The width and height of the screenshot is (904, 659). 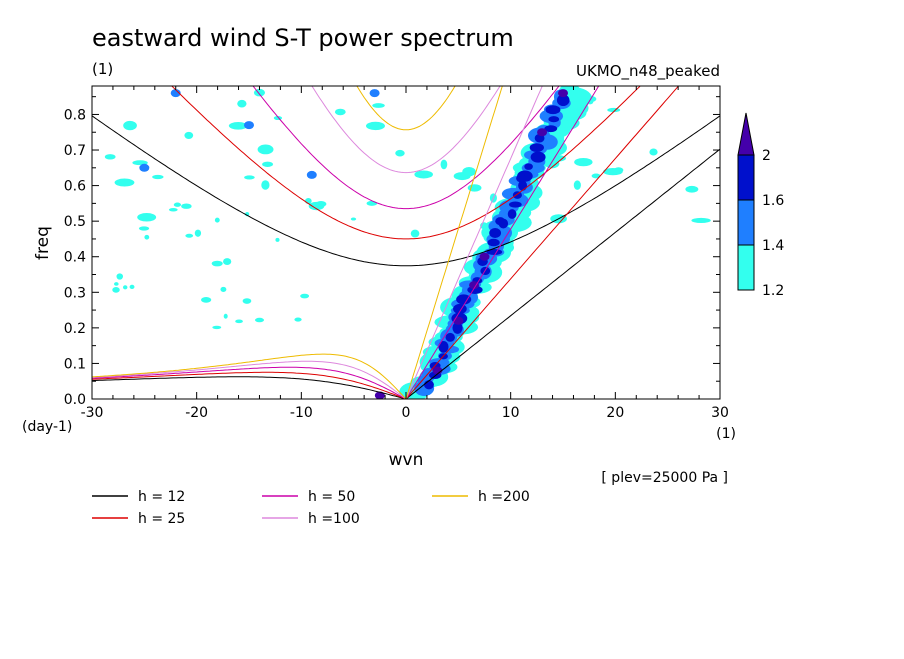 What do you see at coordinates (773, 246) in the screenshot?
I see `colorbar-label: 1.4` at bounding box center [773, 246].